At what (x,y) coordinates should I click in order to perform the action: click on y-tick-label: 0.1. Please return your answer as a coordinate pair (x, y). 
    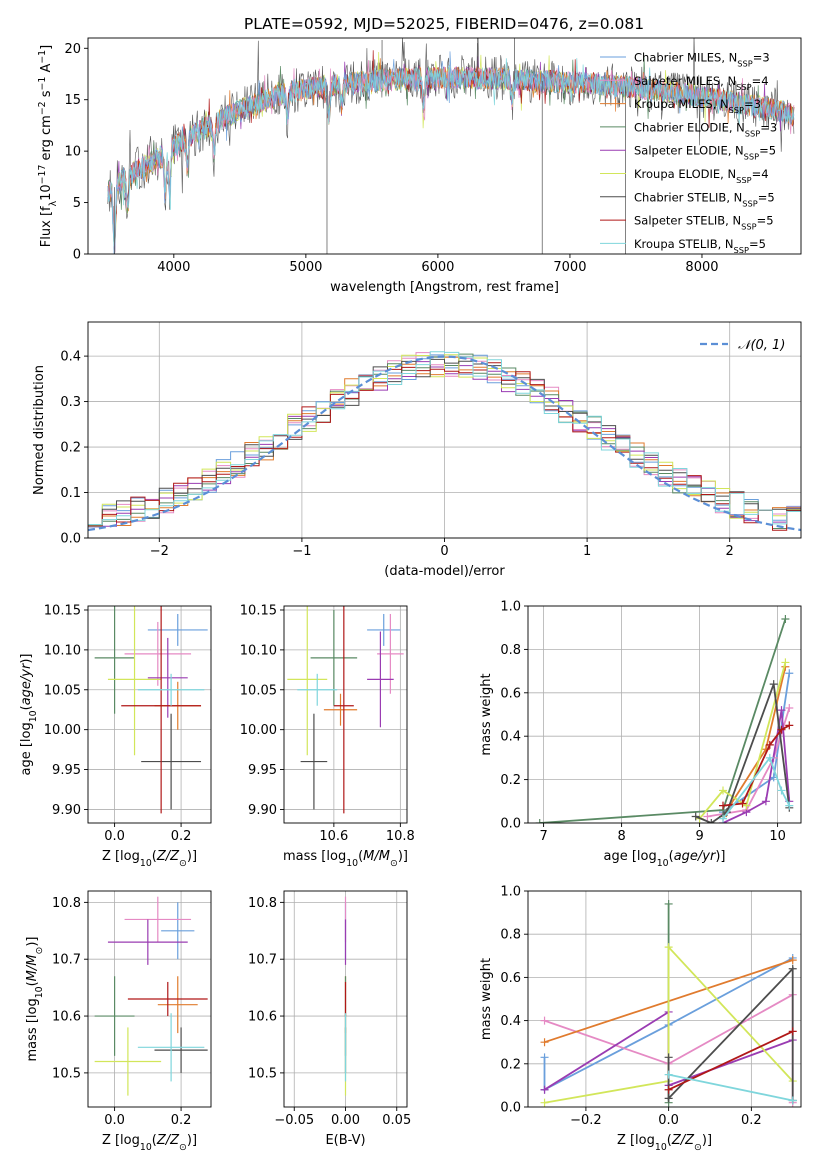
    Looking at the image, I should click on (70, 493).